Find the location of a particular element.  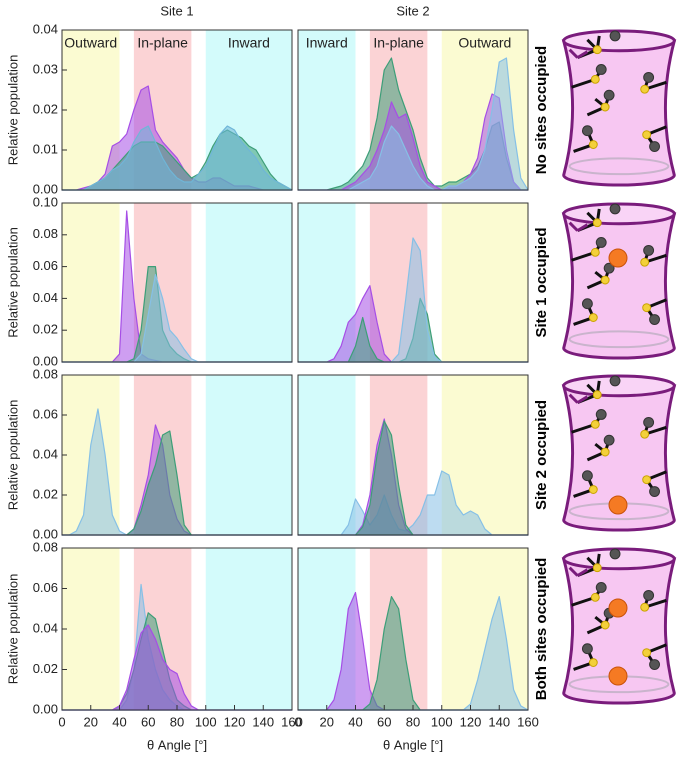

y-tick-label: 0.10 is located at coordinates (45, 201).